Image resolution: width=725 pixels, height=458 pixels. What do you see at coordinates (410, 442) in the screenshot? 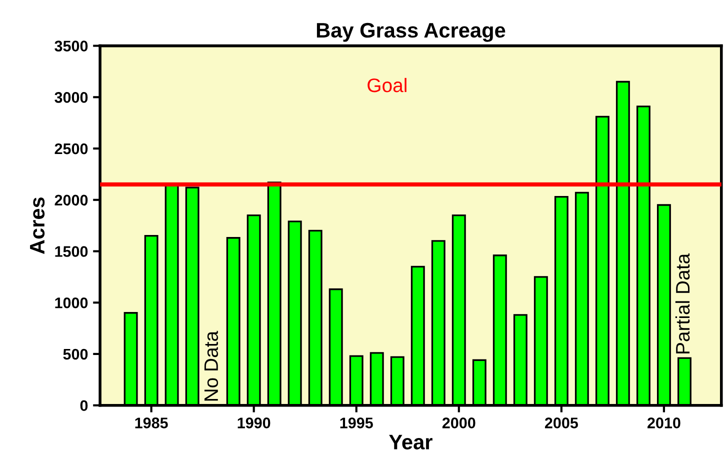
I see `x-axis-title: Year` at bounding box center [410, 442].